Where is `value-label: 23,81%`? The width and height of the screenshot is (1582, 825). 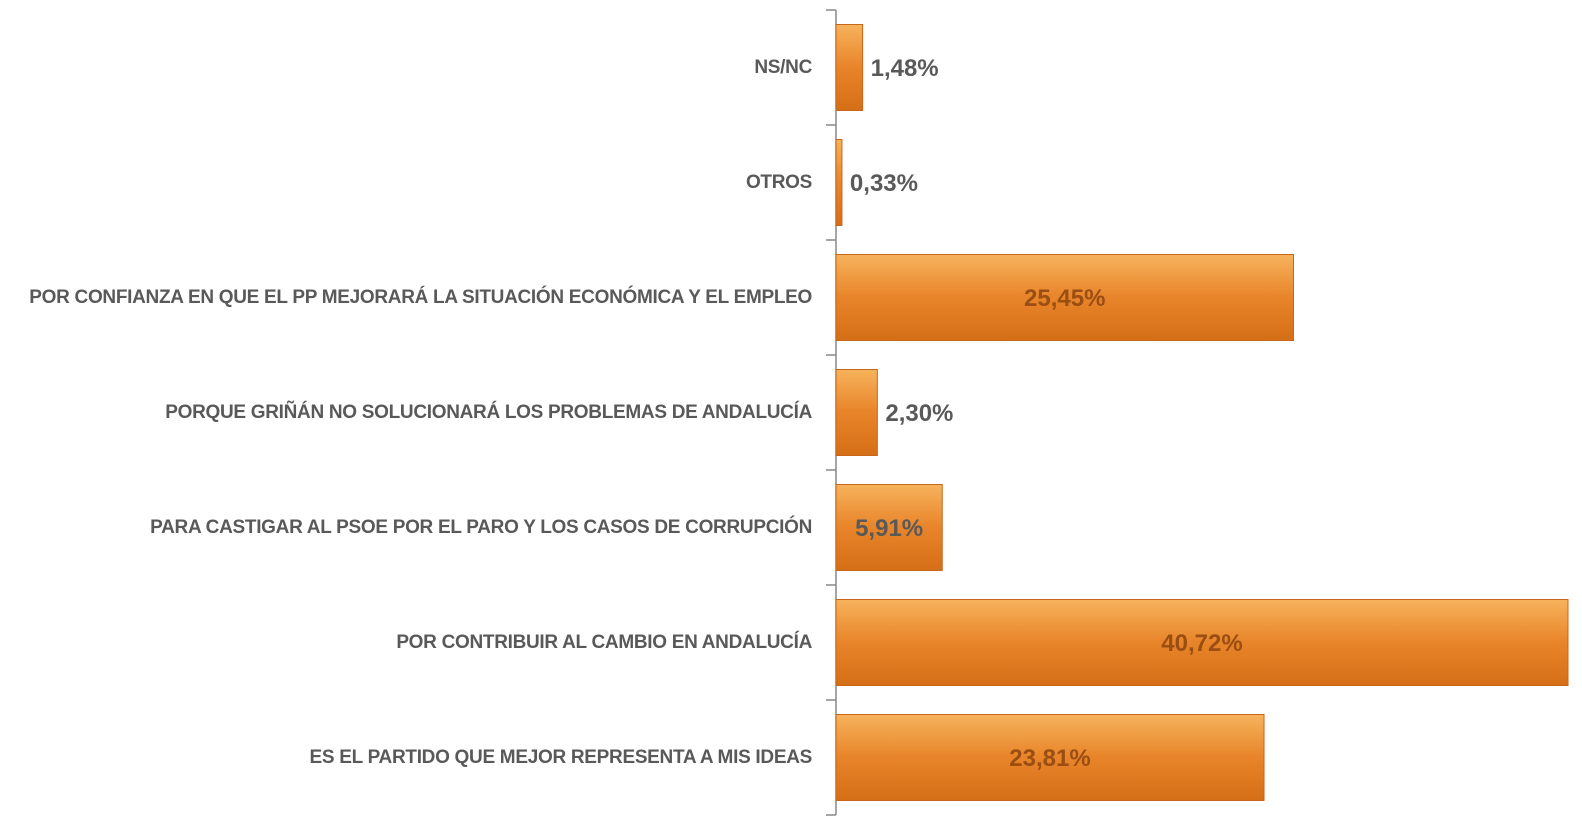
value-label: 23,81% is located at coordinates (1049, 758).